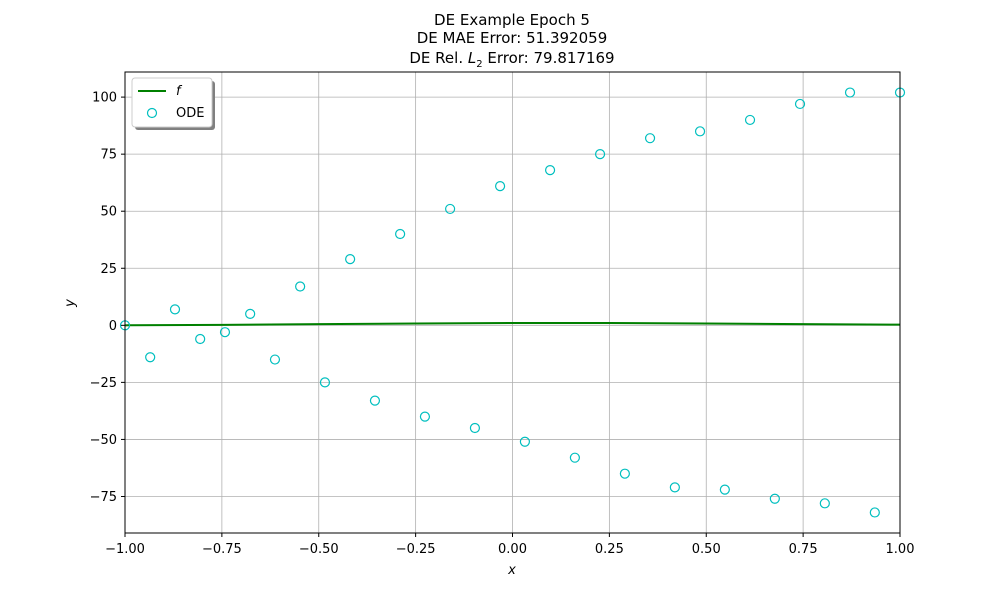  Describe the element at coordinates (512, 38) in the screenshot. I see `chart-title-line2: DE MAE Error: 51.392059` at that location.